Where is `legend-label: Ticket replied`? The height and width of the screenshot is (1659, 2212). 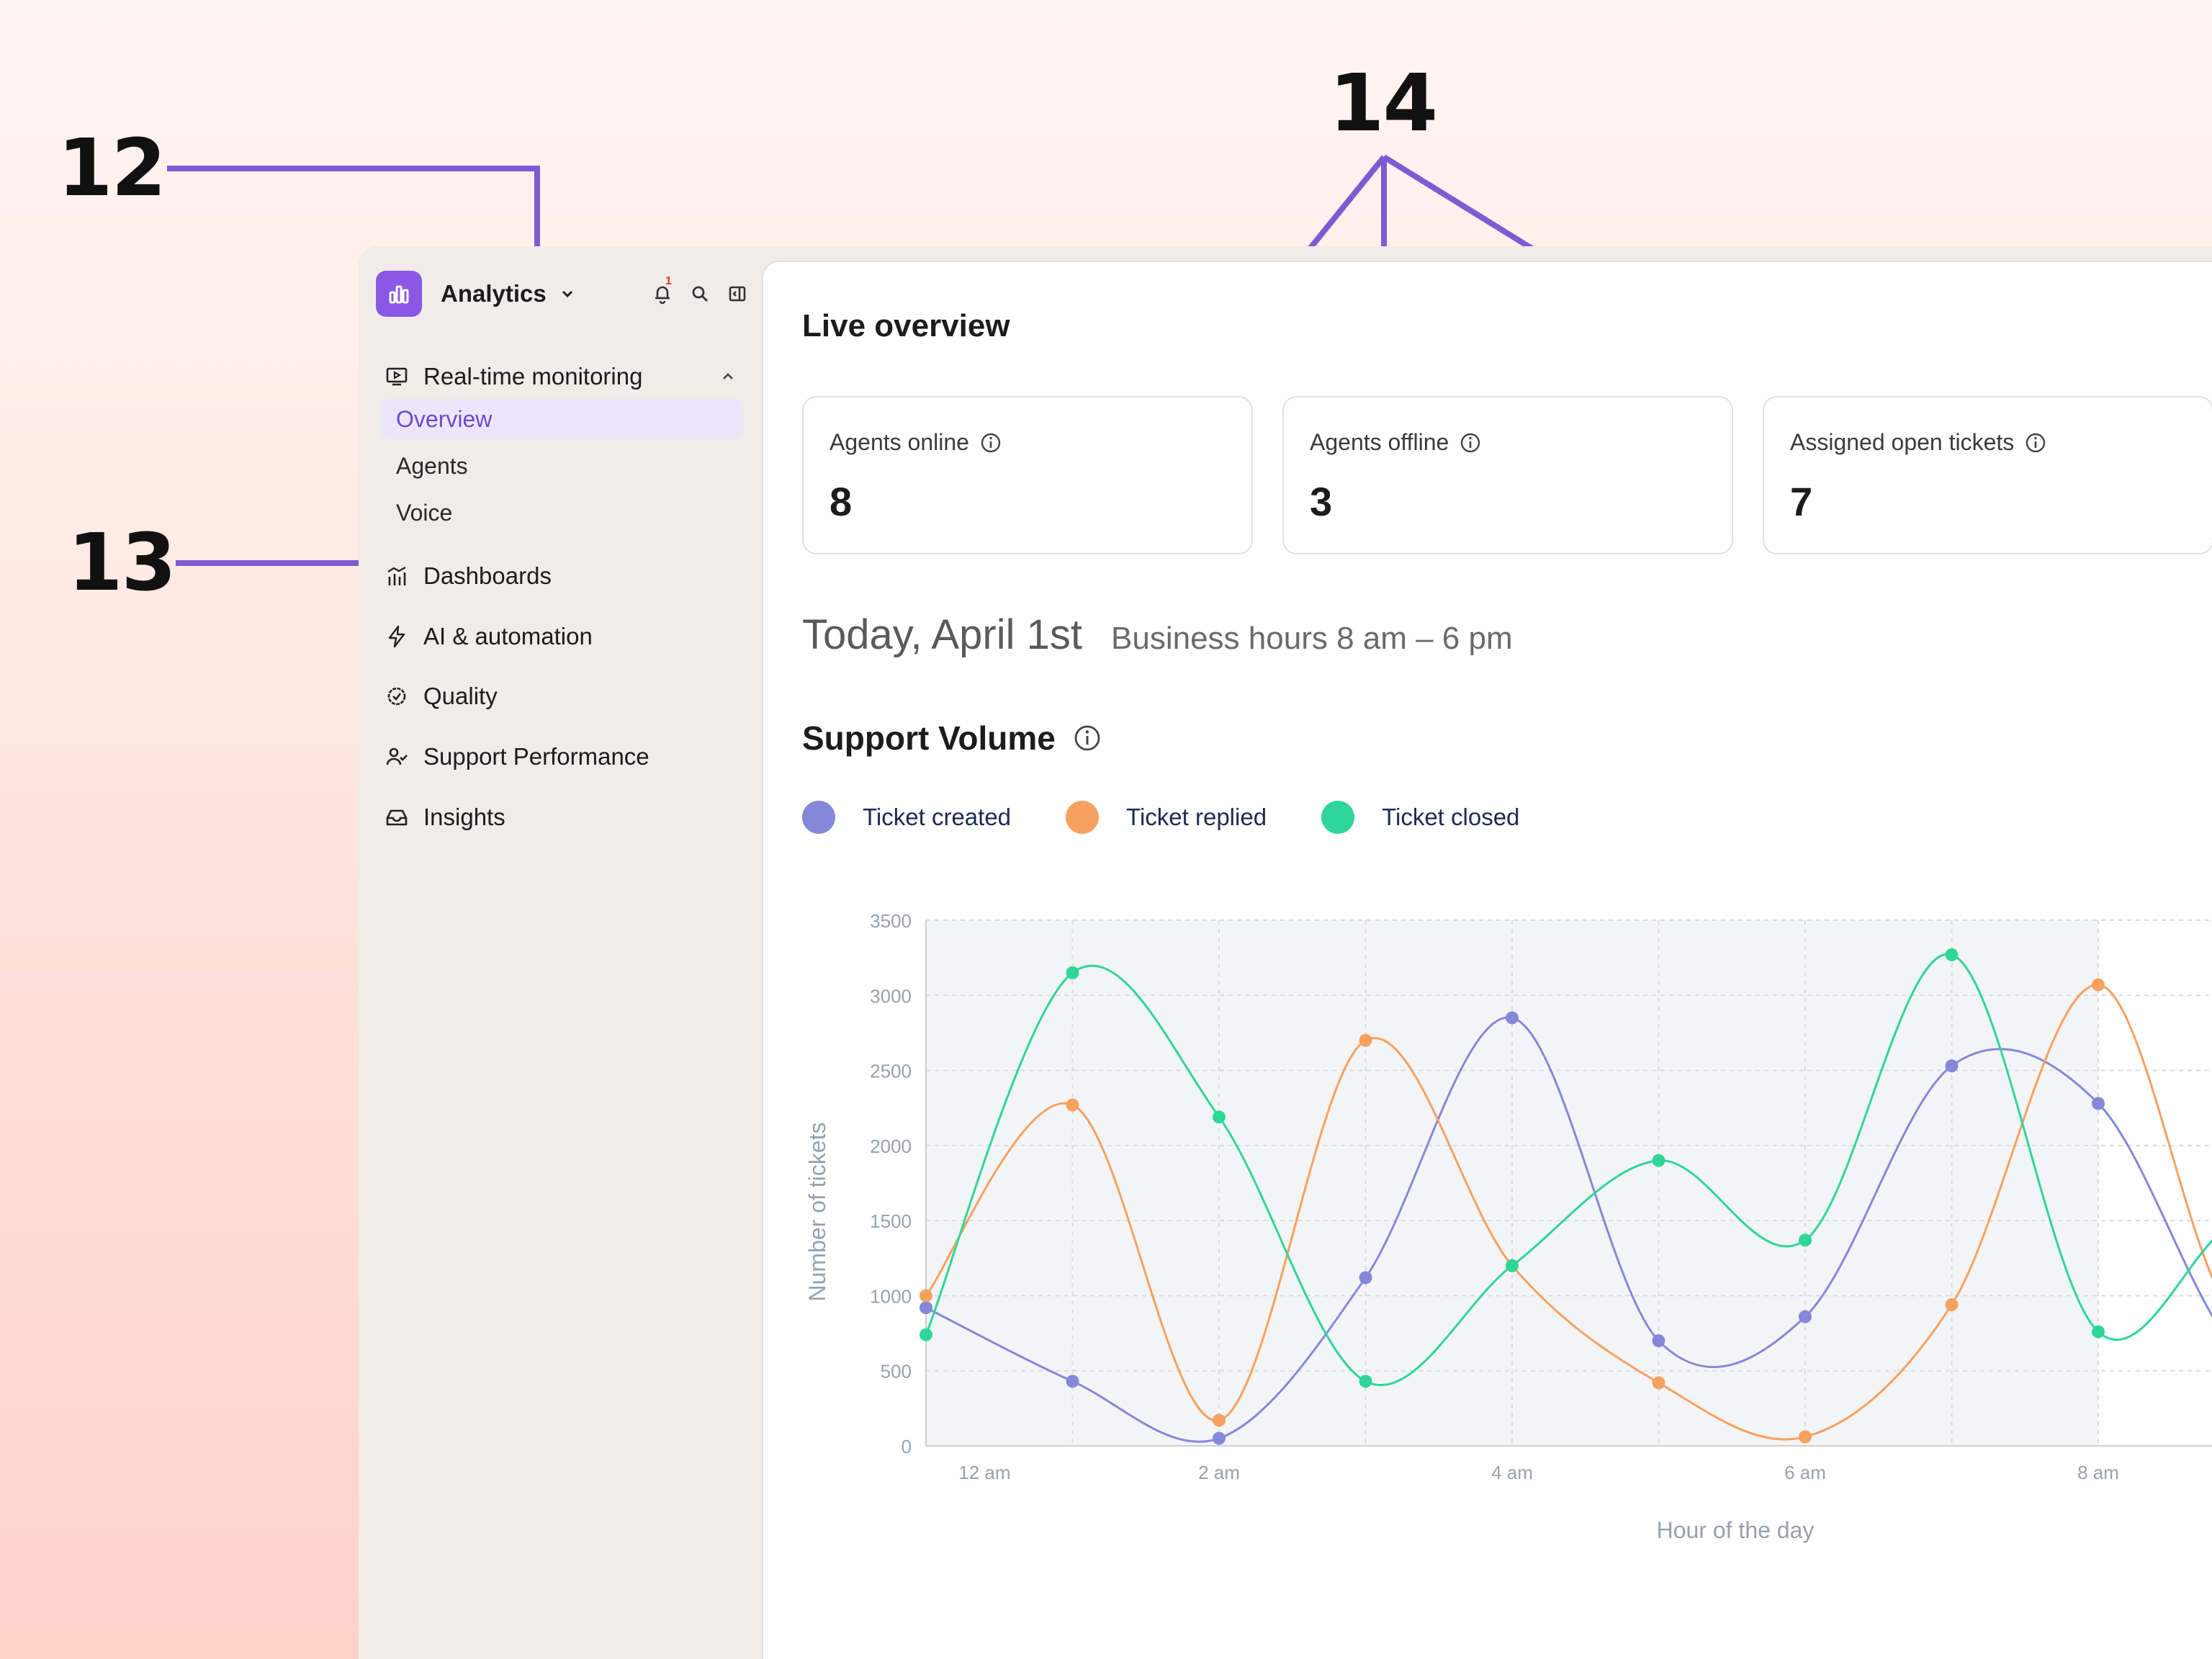
legend-label: Ticket replied is located at coordinates (1197, 817).